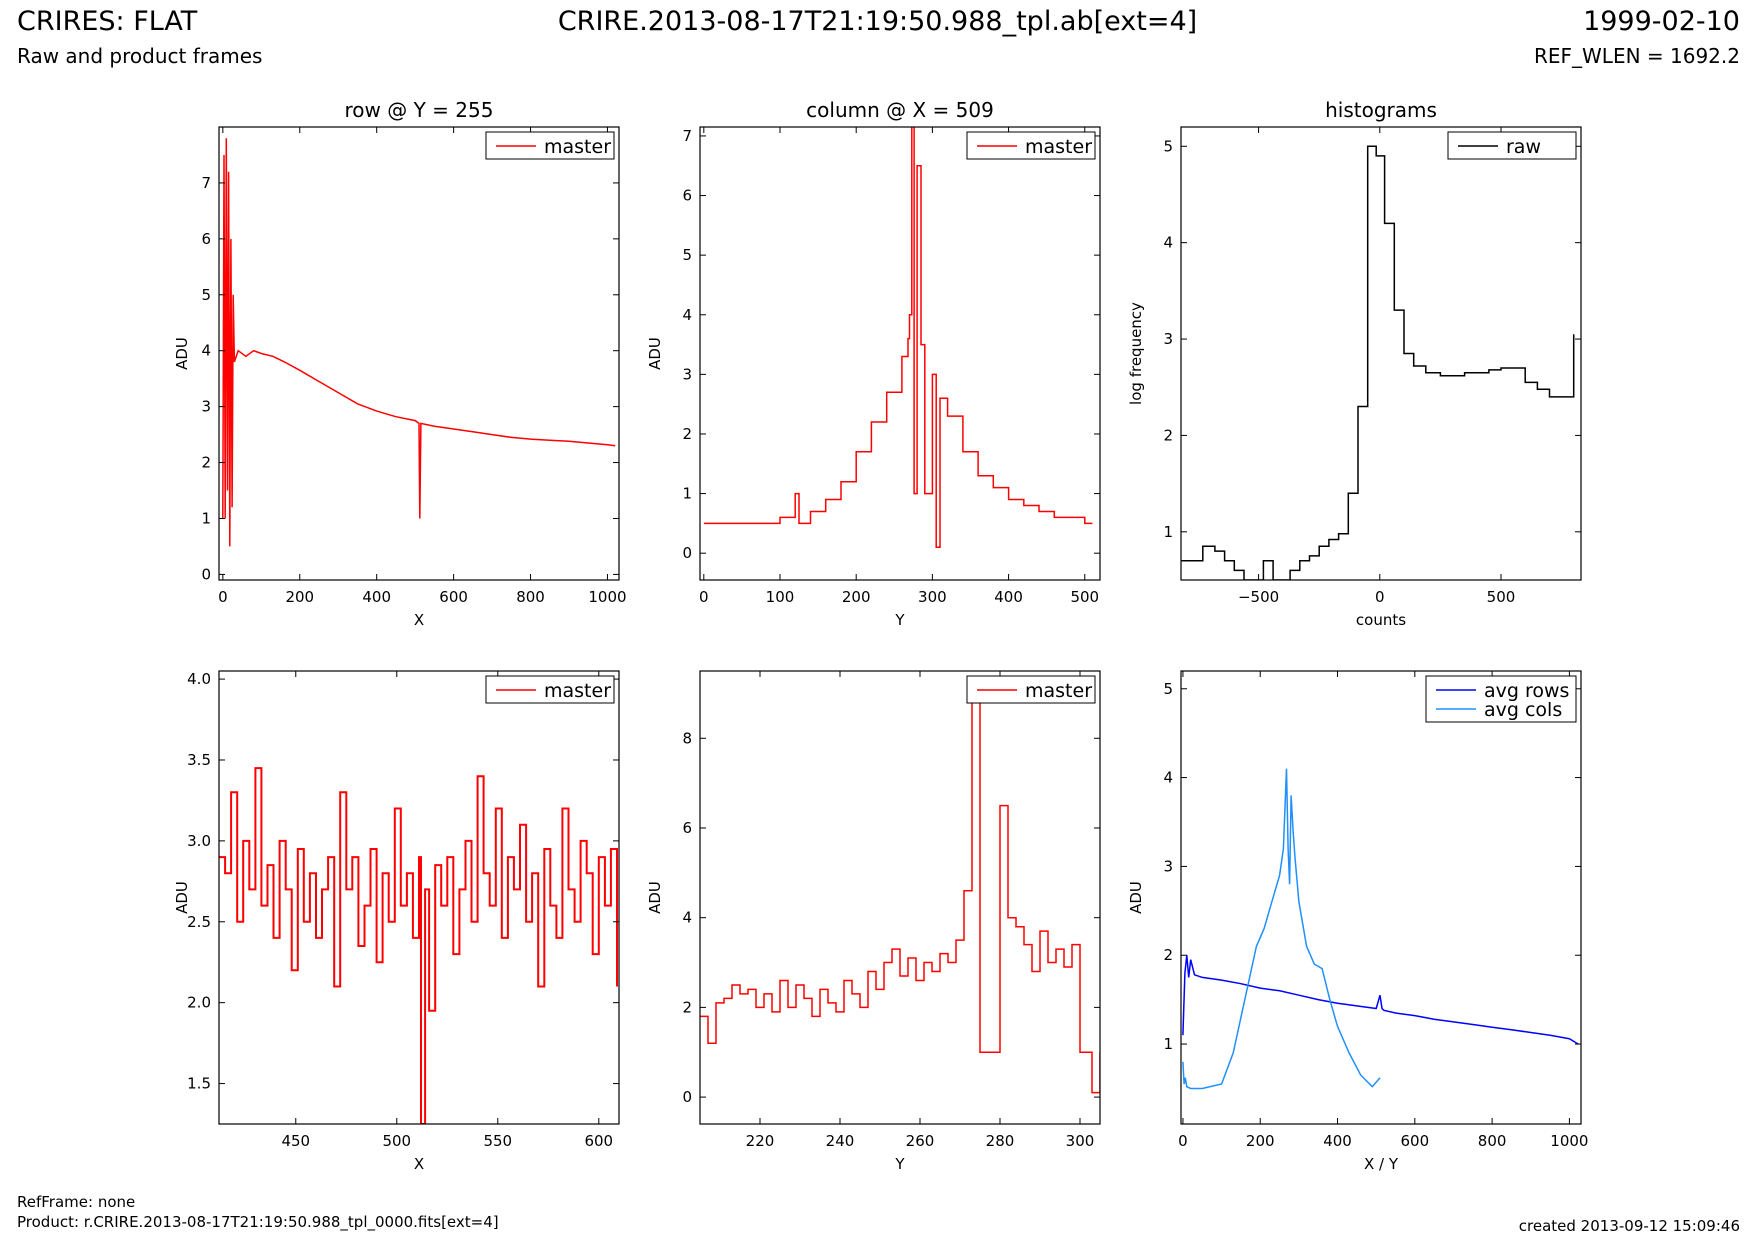 The image size is (1755, 1245). What do you see at coordinates (1378, 362) in the screenshot?
I see `series-line-raw` at bounding box center [1378, 362].